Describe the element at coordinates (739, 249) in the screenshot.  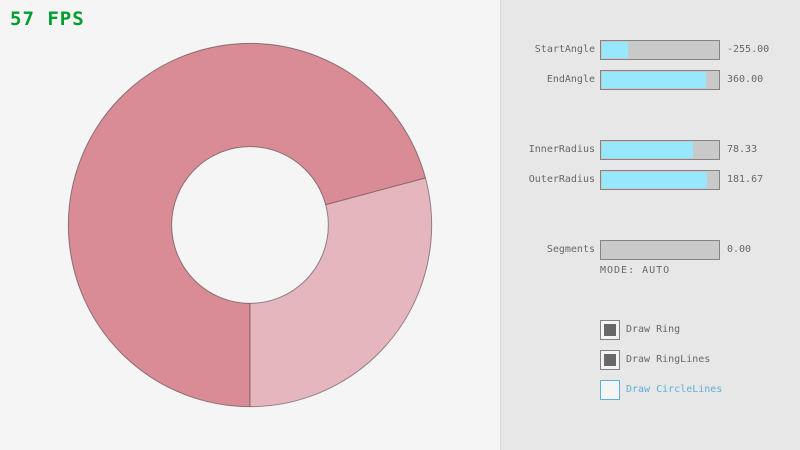
I see `segments-value: 0.00` at that location.